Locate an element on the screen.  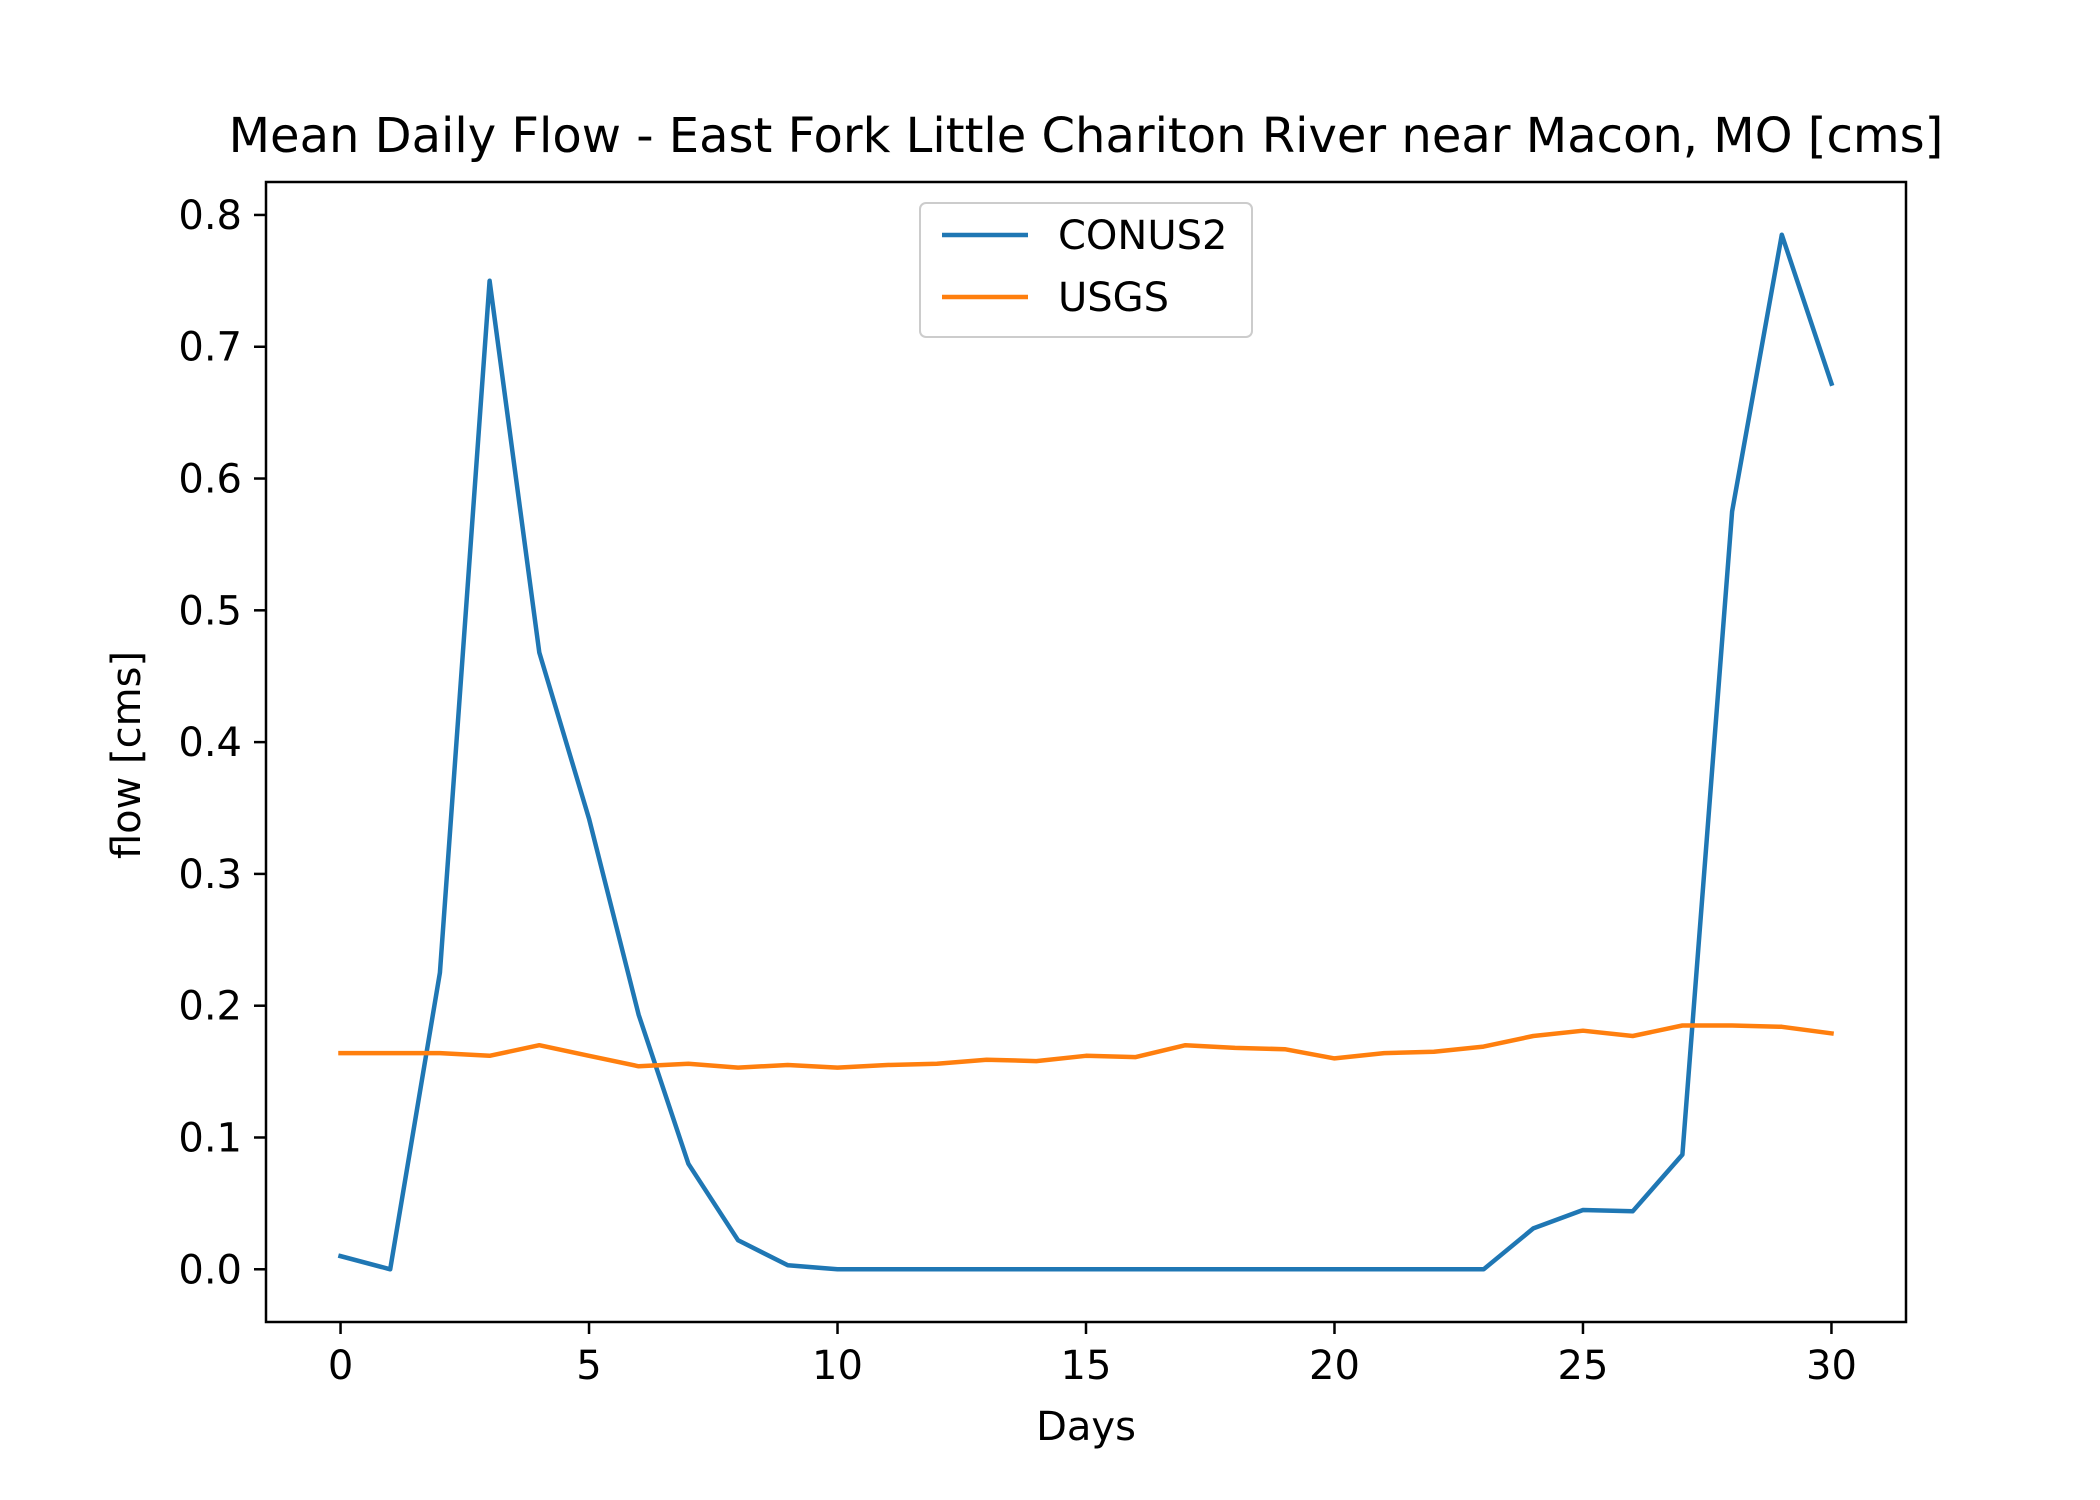
x-tick-label: 5 is located at coordinates (588, 1366).